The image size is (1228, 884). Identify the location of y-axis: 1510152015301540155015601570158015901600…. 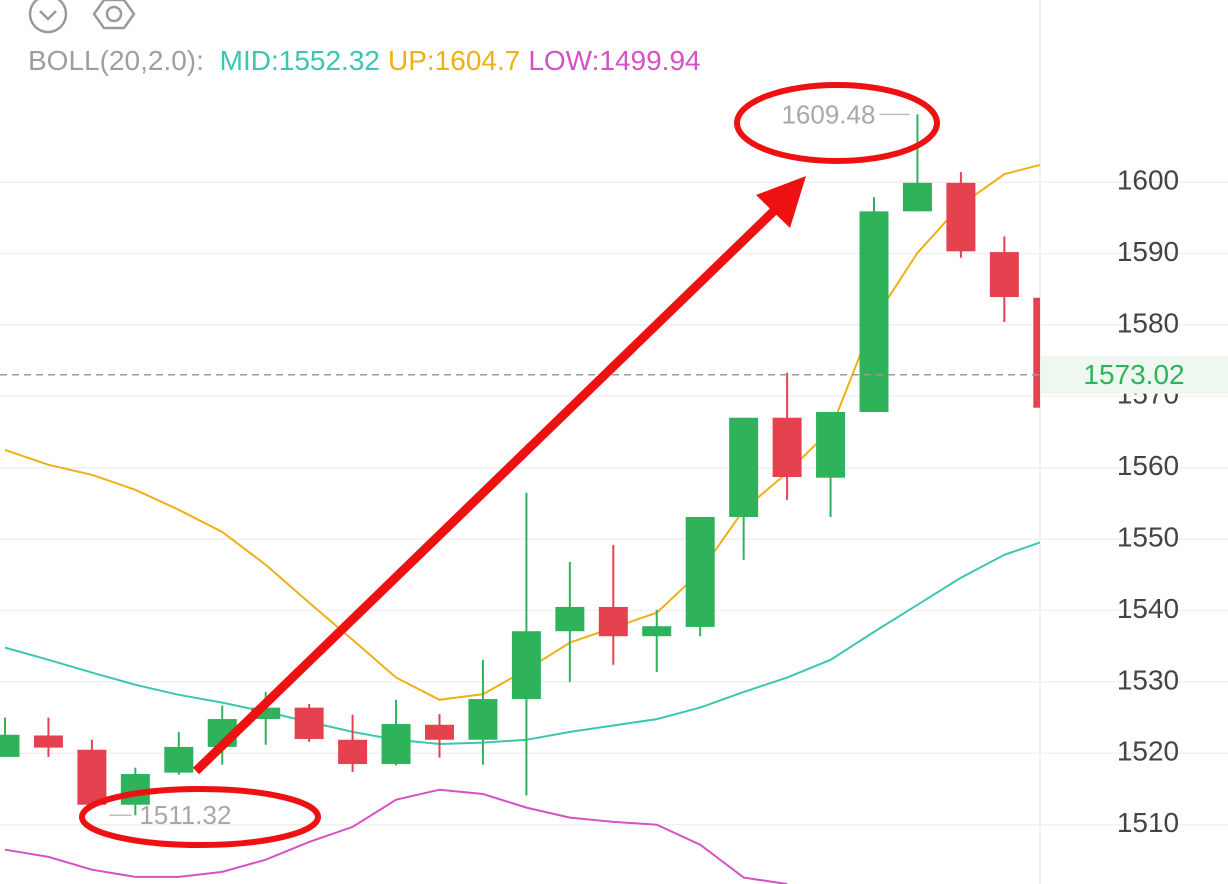
(1134, 501).